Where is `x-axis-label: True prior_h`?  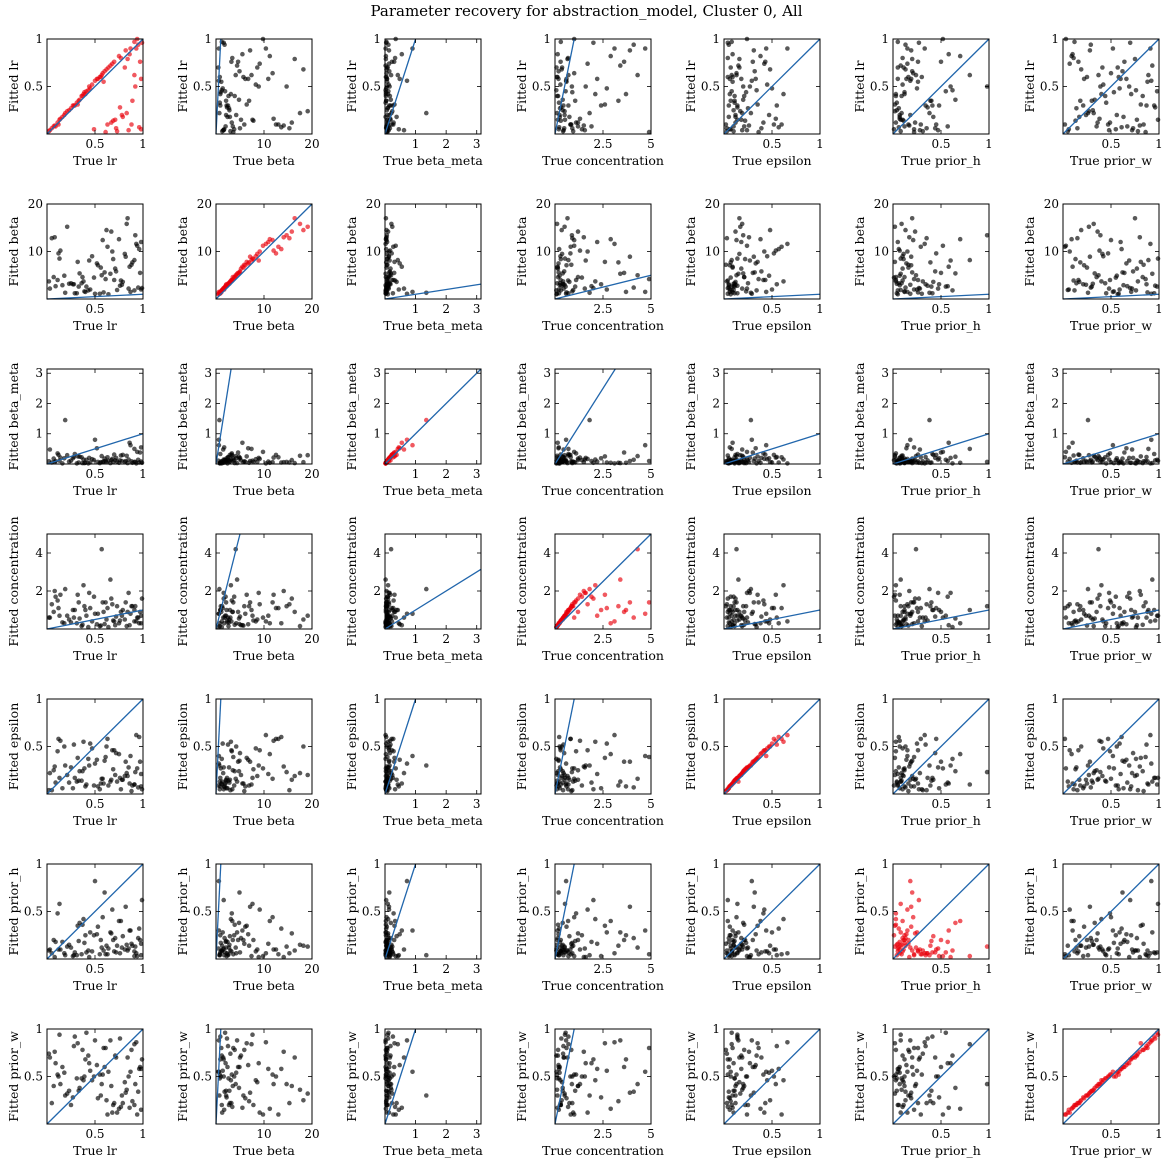
x-axis-label: True prior_h is located at coordinates (941, 325).